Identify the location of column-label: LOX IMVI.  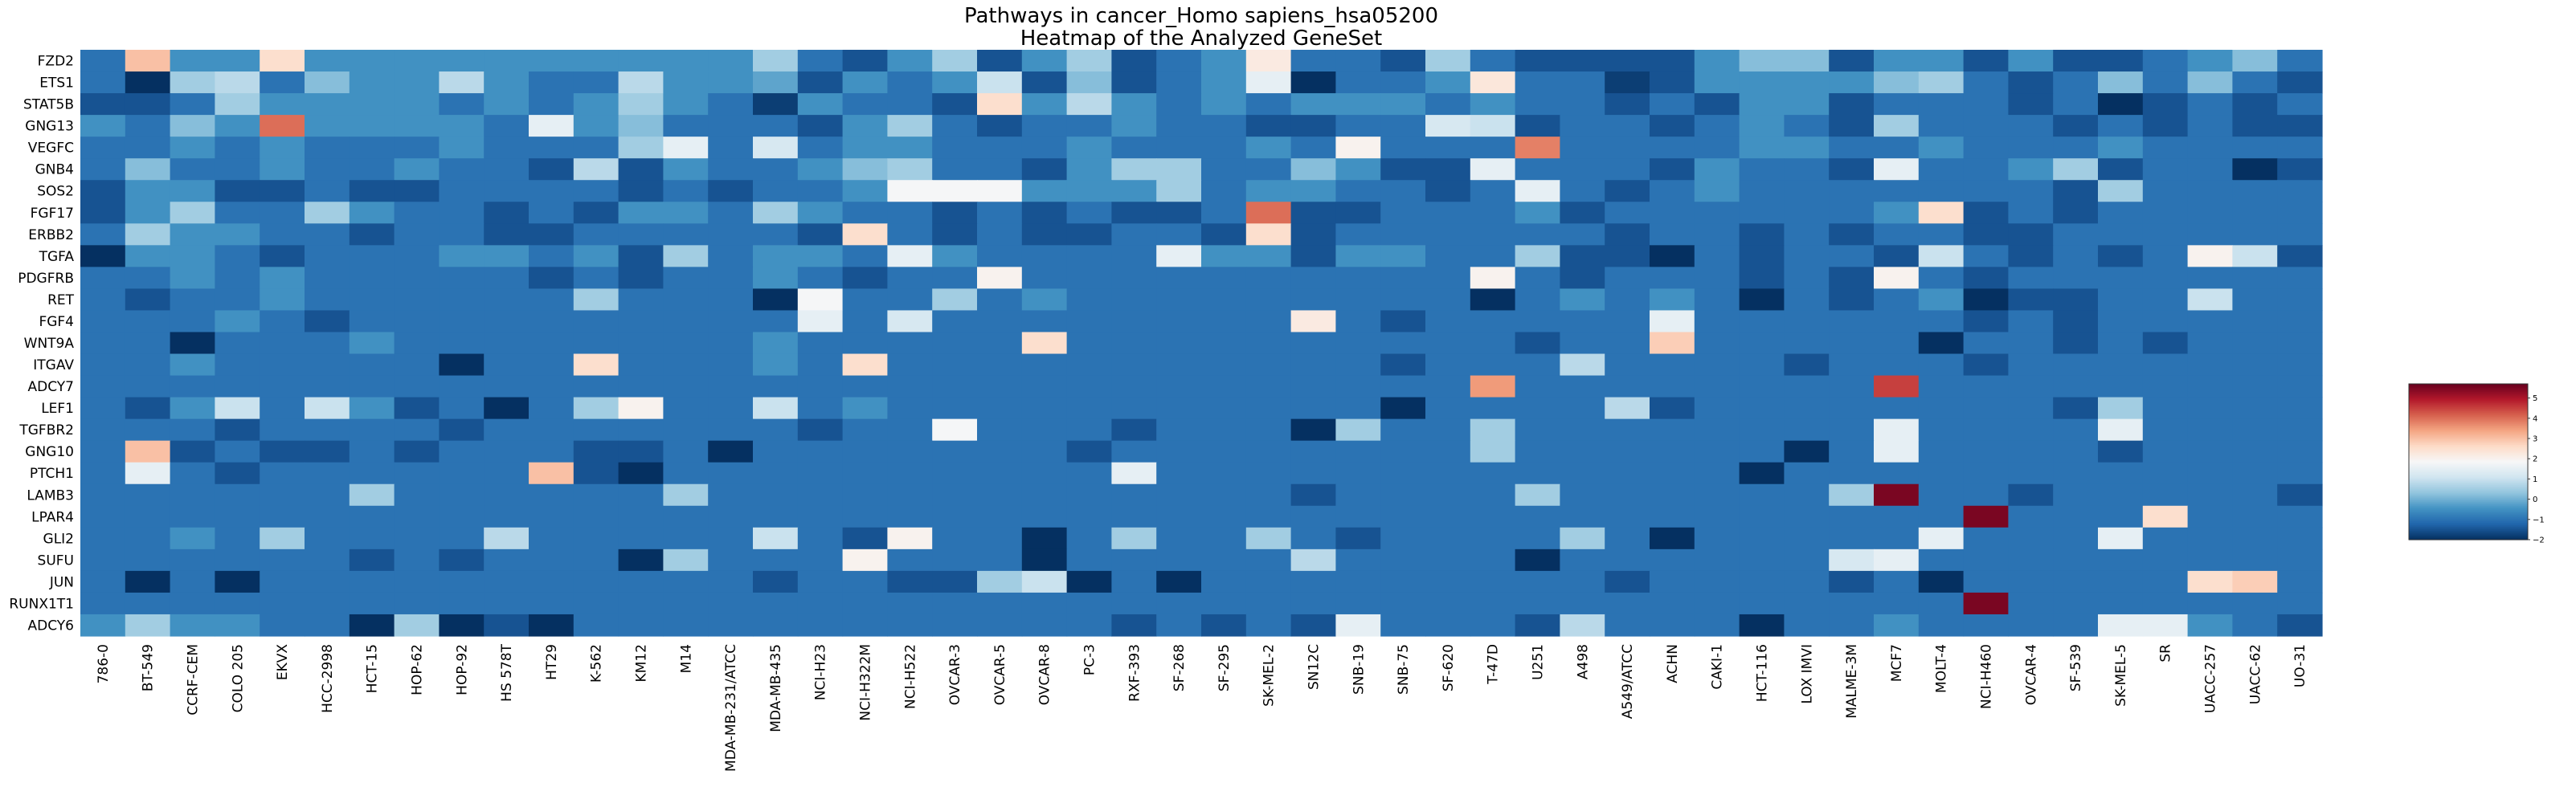
(1807, 674).